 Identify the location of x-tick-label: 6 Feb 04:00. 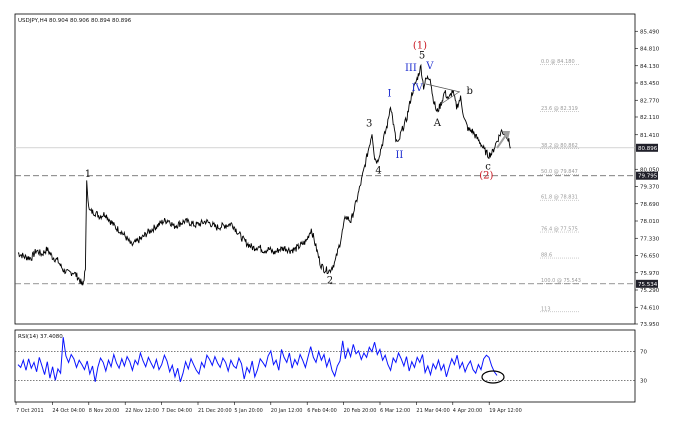
(322, 411).